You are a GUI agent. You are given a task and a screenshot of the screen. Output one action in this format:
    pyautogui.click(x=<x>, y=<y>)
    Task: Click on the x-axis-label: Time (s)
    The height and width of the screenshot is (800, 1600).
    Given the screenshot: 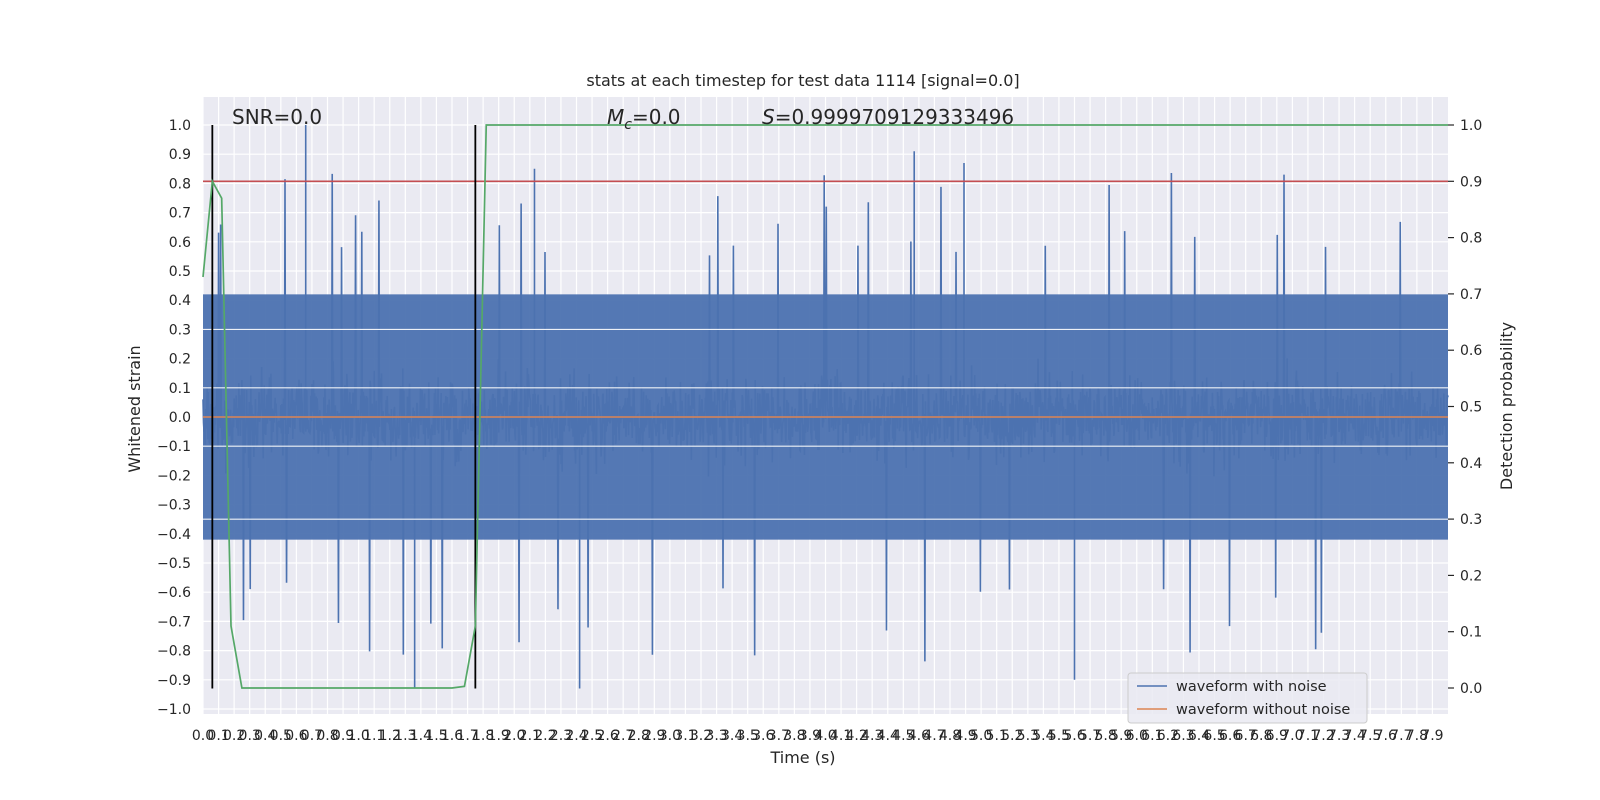 What is the action you would take?
    pyautogui.click(x=802, y=757)
    